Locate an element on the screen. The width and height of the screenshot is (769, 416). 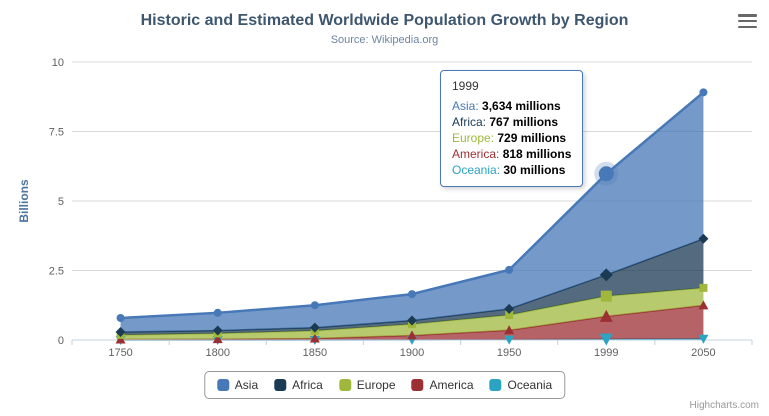
legend-label: Asia is located at coordinates (246, 385).